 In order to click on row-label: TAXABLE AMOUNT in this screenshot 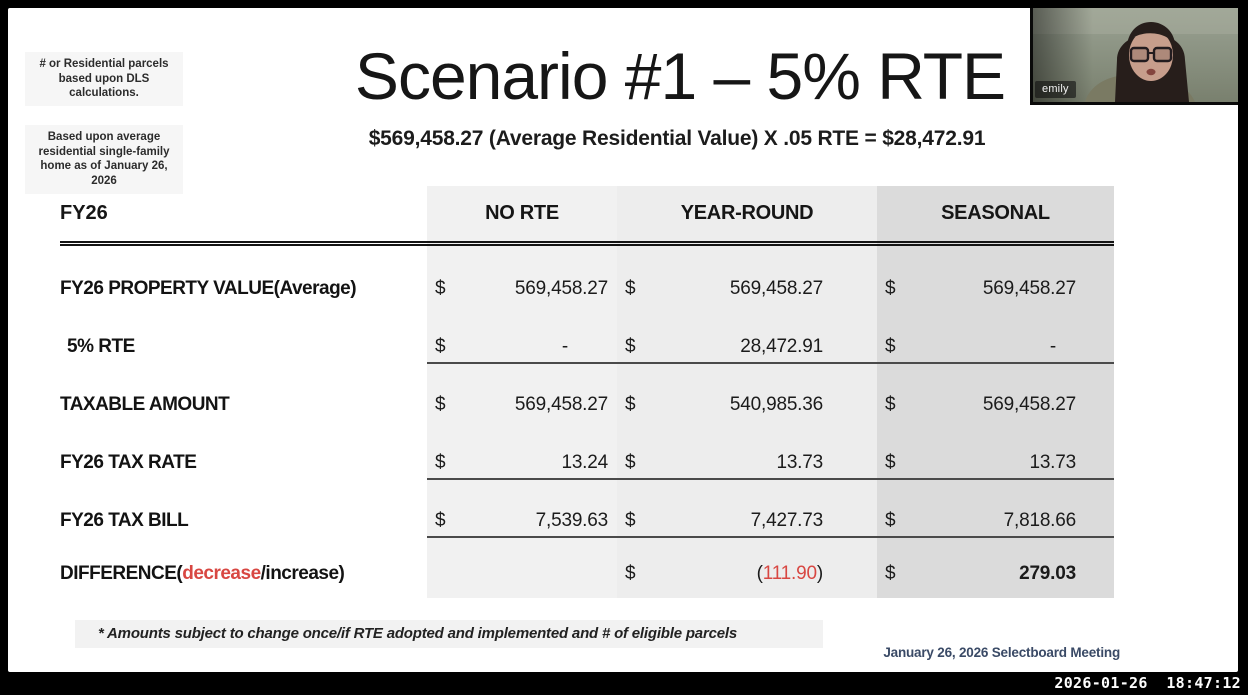, I will do `click(145, 404)`.